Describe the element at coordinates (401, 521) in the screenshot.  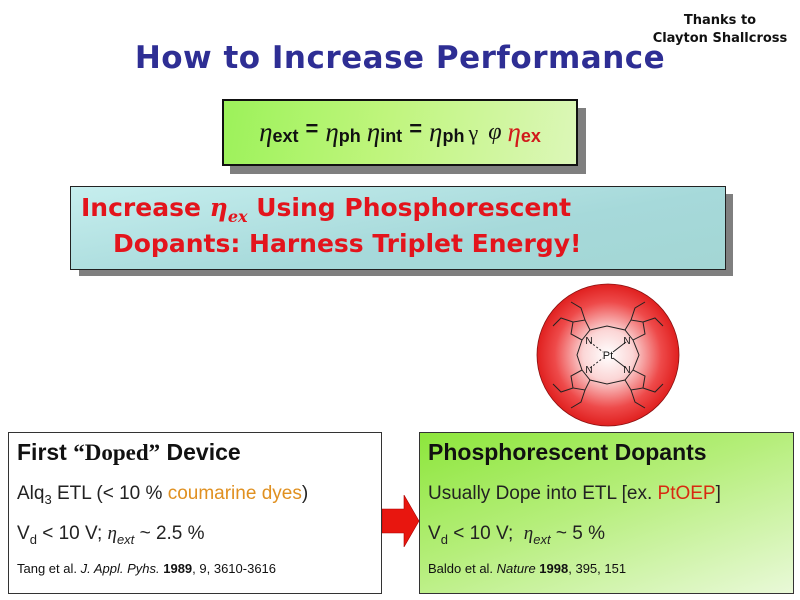
I see `right-arrow-icon` at that location.